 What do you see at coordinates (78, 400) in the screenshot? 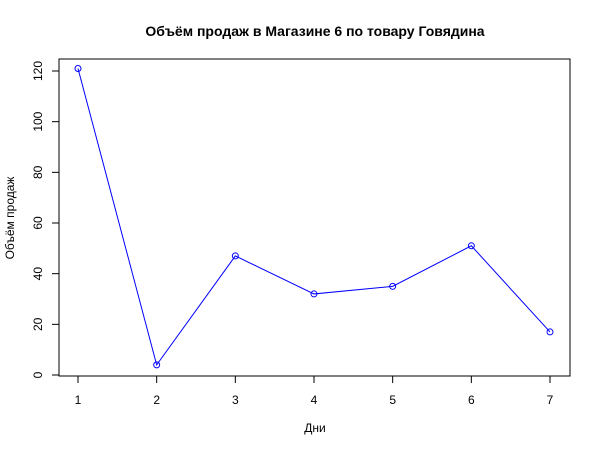
I see `x-tick-label: 1` at bounding box center [78, 400].